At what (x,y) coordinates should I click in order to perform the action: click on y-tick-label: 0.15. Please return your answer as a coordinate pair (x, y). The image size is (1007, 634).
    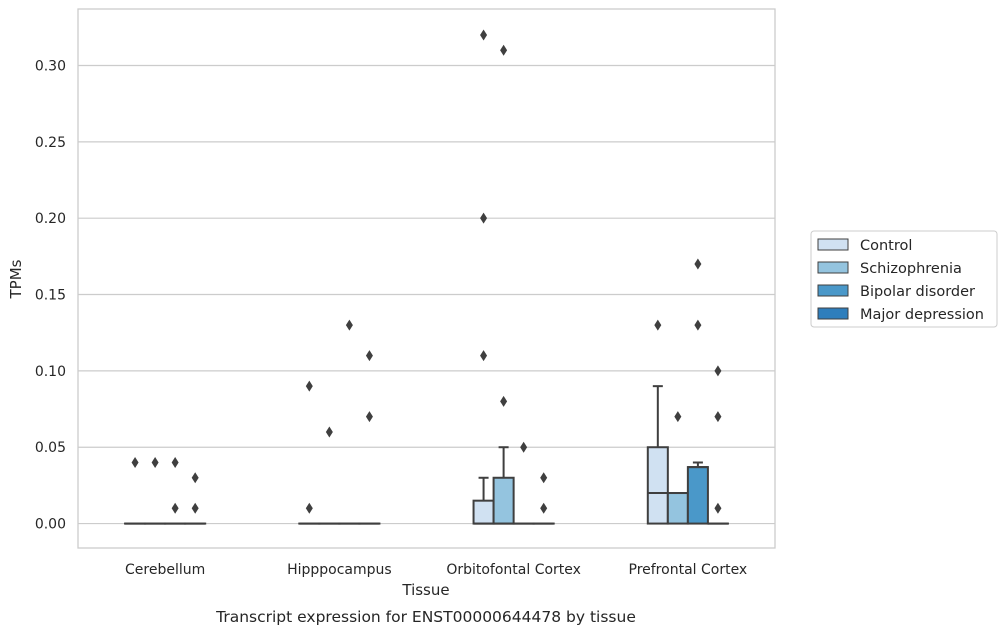
    Looking at the image, I should click on (50, 296).